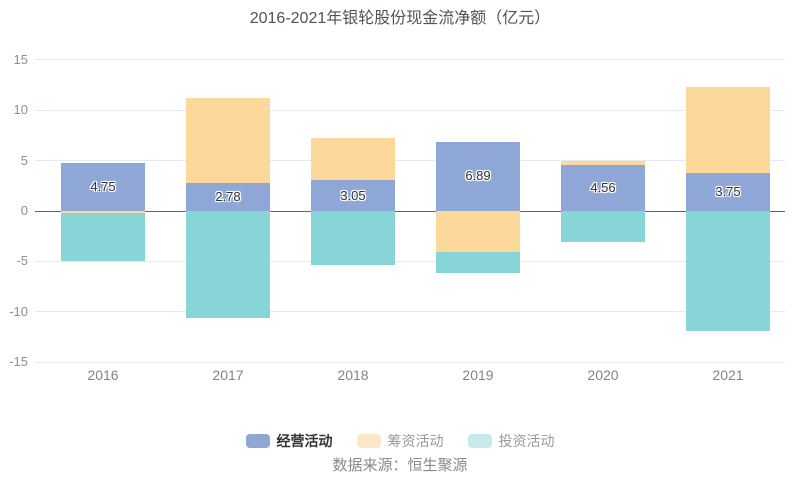 The width and height of the screenshot is (800, 501). Describe the element at coordinates (526, 441) in the screenshot. I see `legend-label: 投资活动` at that location.